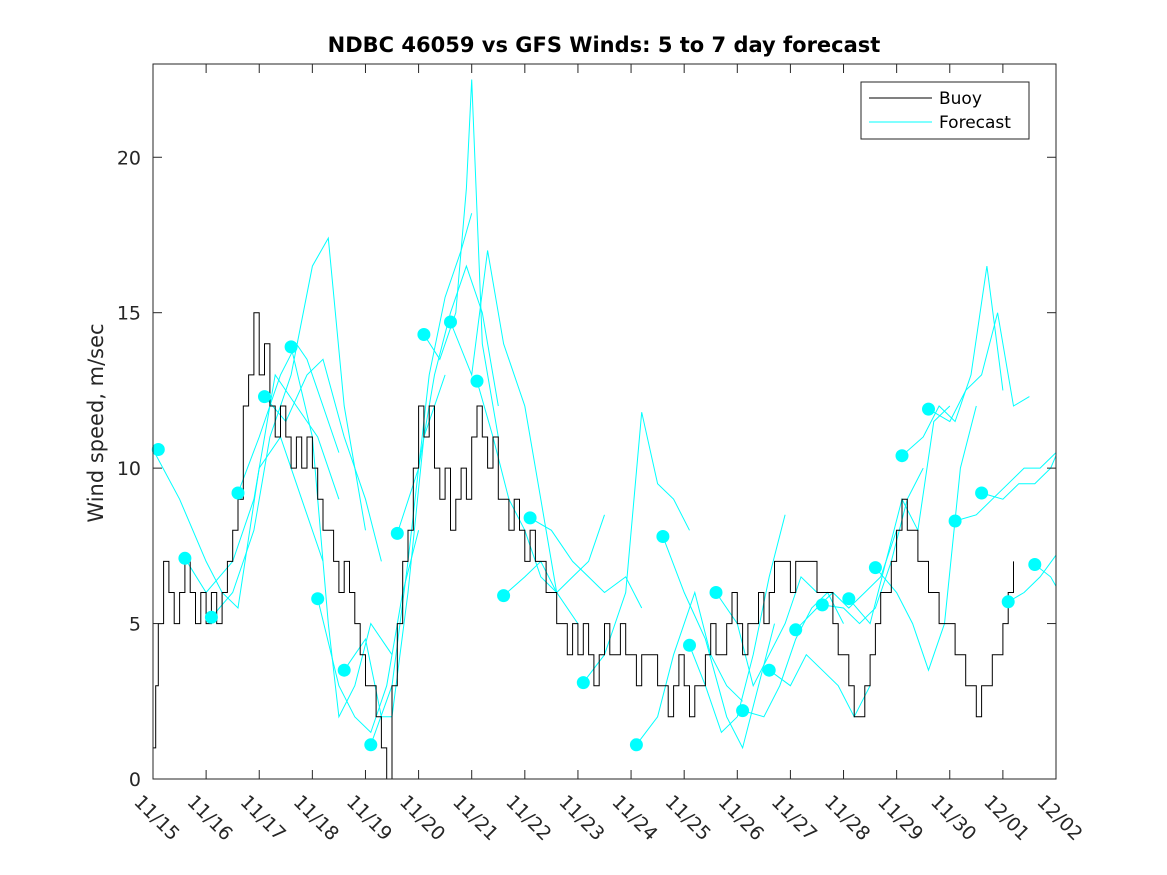 This screenshot has height=875, width=1167. I want to click on x-tick-label-17: 12/02, so click(1059, 818).